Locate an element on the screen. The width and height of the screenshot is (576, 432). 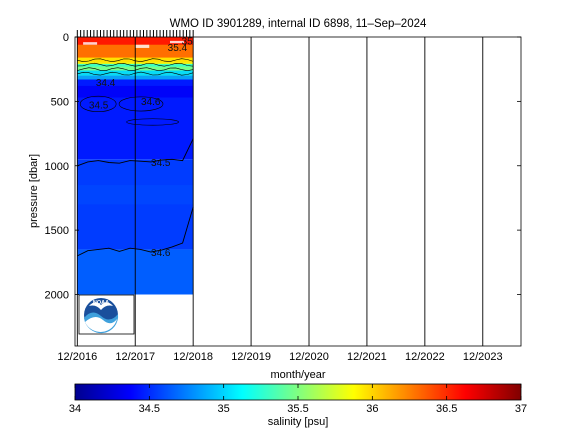
colorbar-tick-label: 37 is located at coordinates (521, 409).